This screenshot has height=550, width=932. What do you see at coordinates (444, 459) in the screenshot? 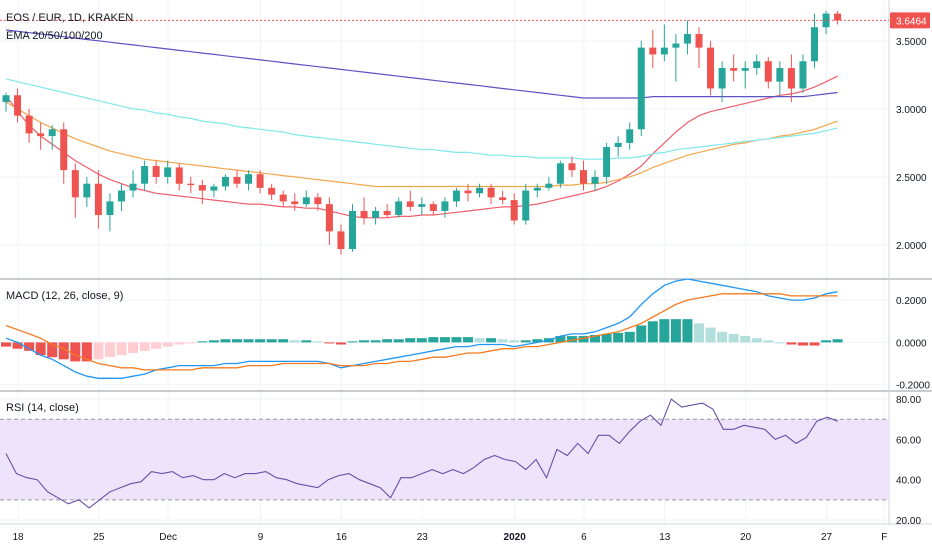
I see `rsi-band` at bounding box center [444, 459].